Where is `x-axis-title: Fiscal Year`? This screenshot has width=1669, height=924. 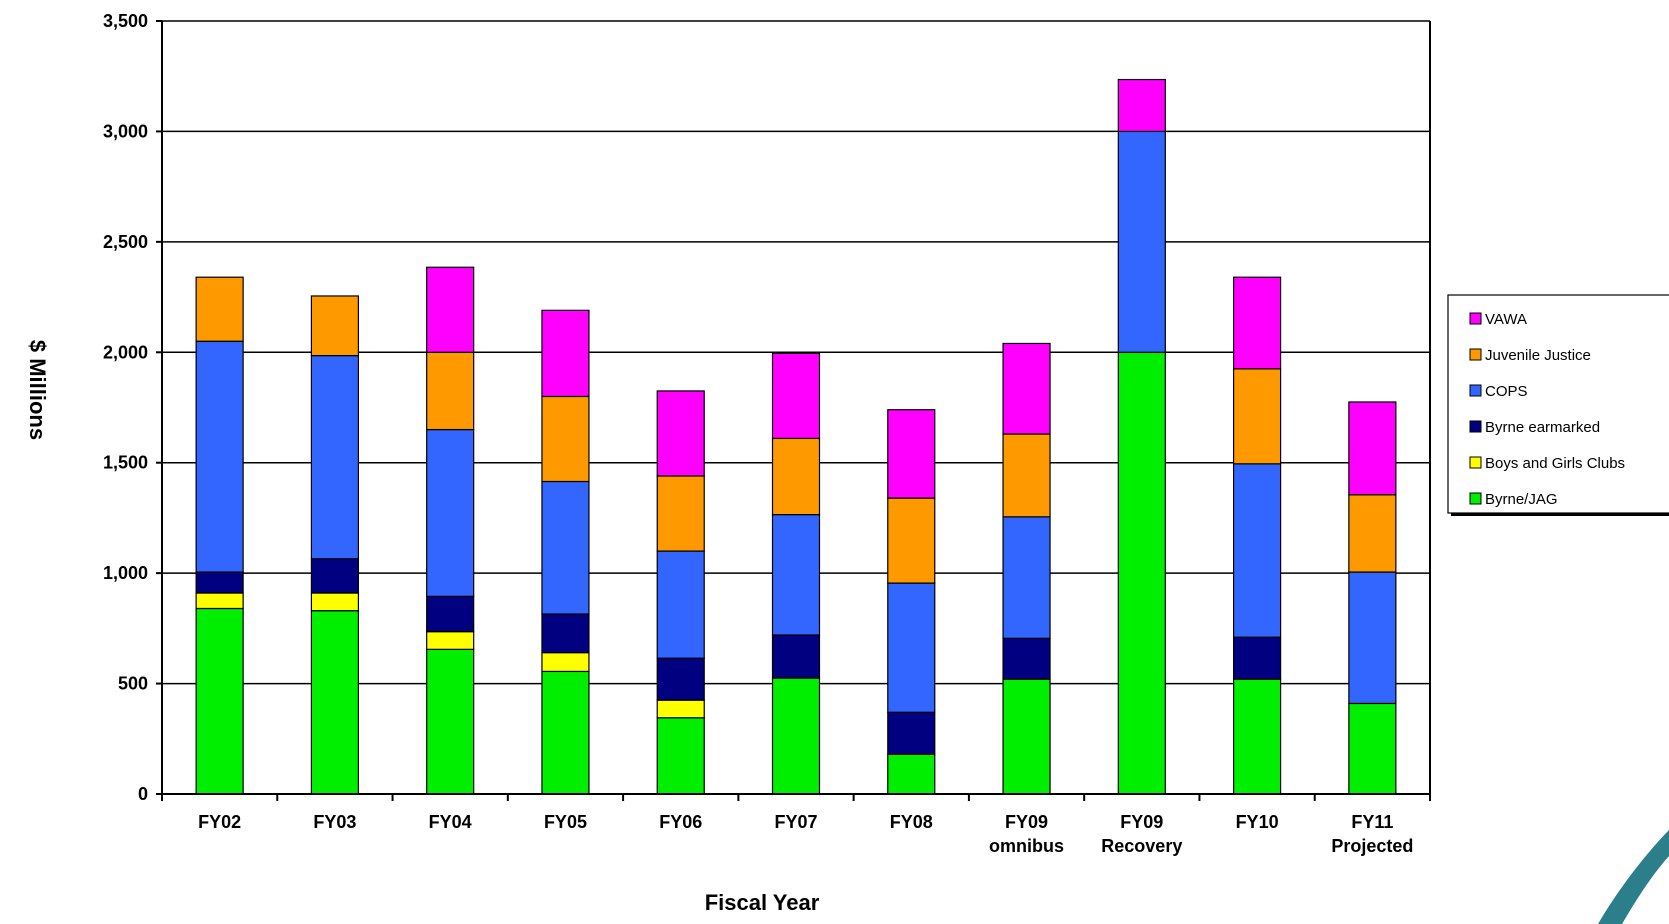
x-axis-title: Fiscal Year is located at coordinates (762, 902).